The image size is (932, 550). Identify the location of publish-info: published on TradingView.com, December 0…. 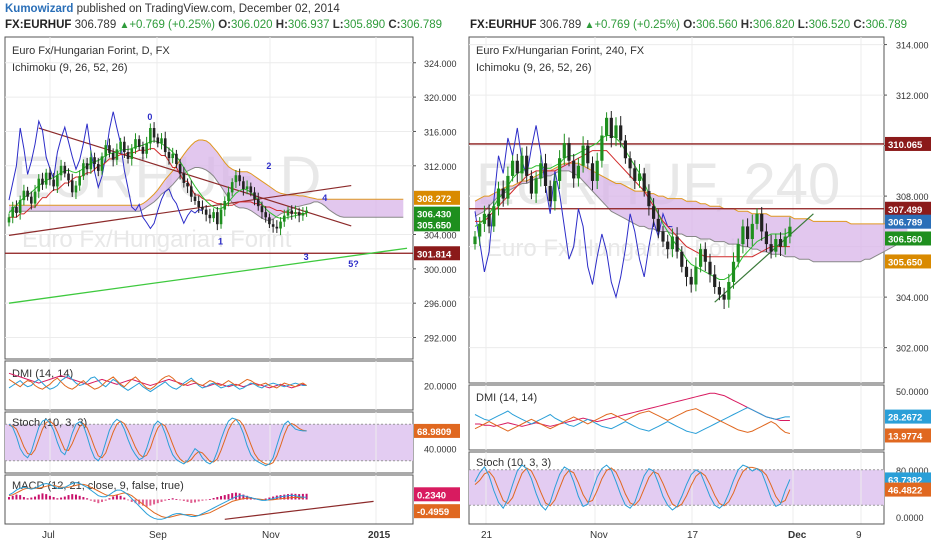
(208, 9).